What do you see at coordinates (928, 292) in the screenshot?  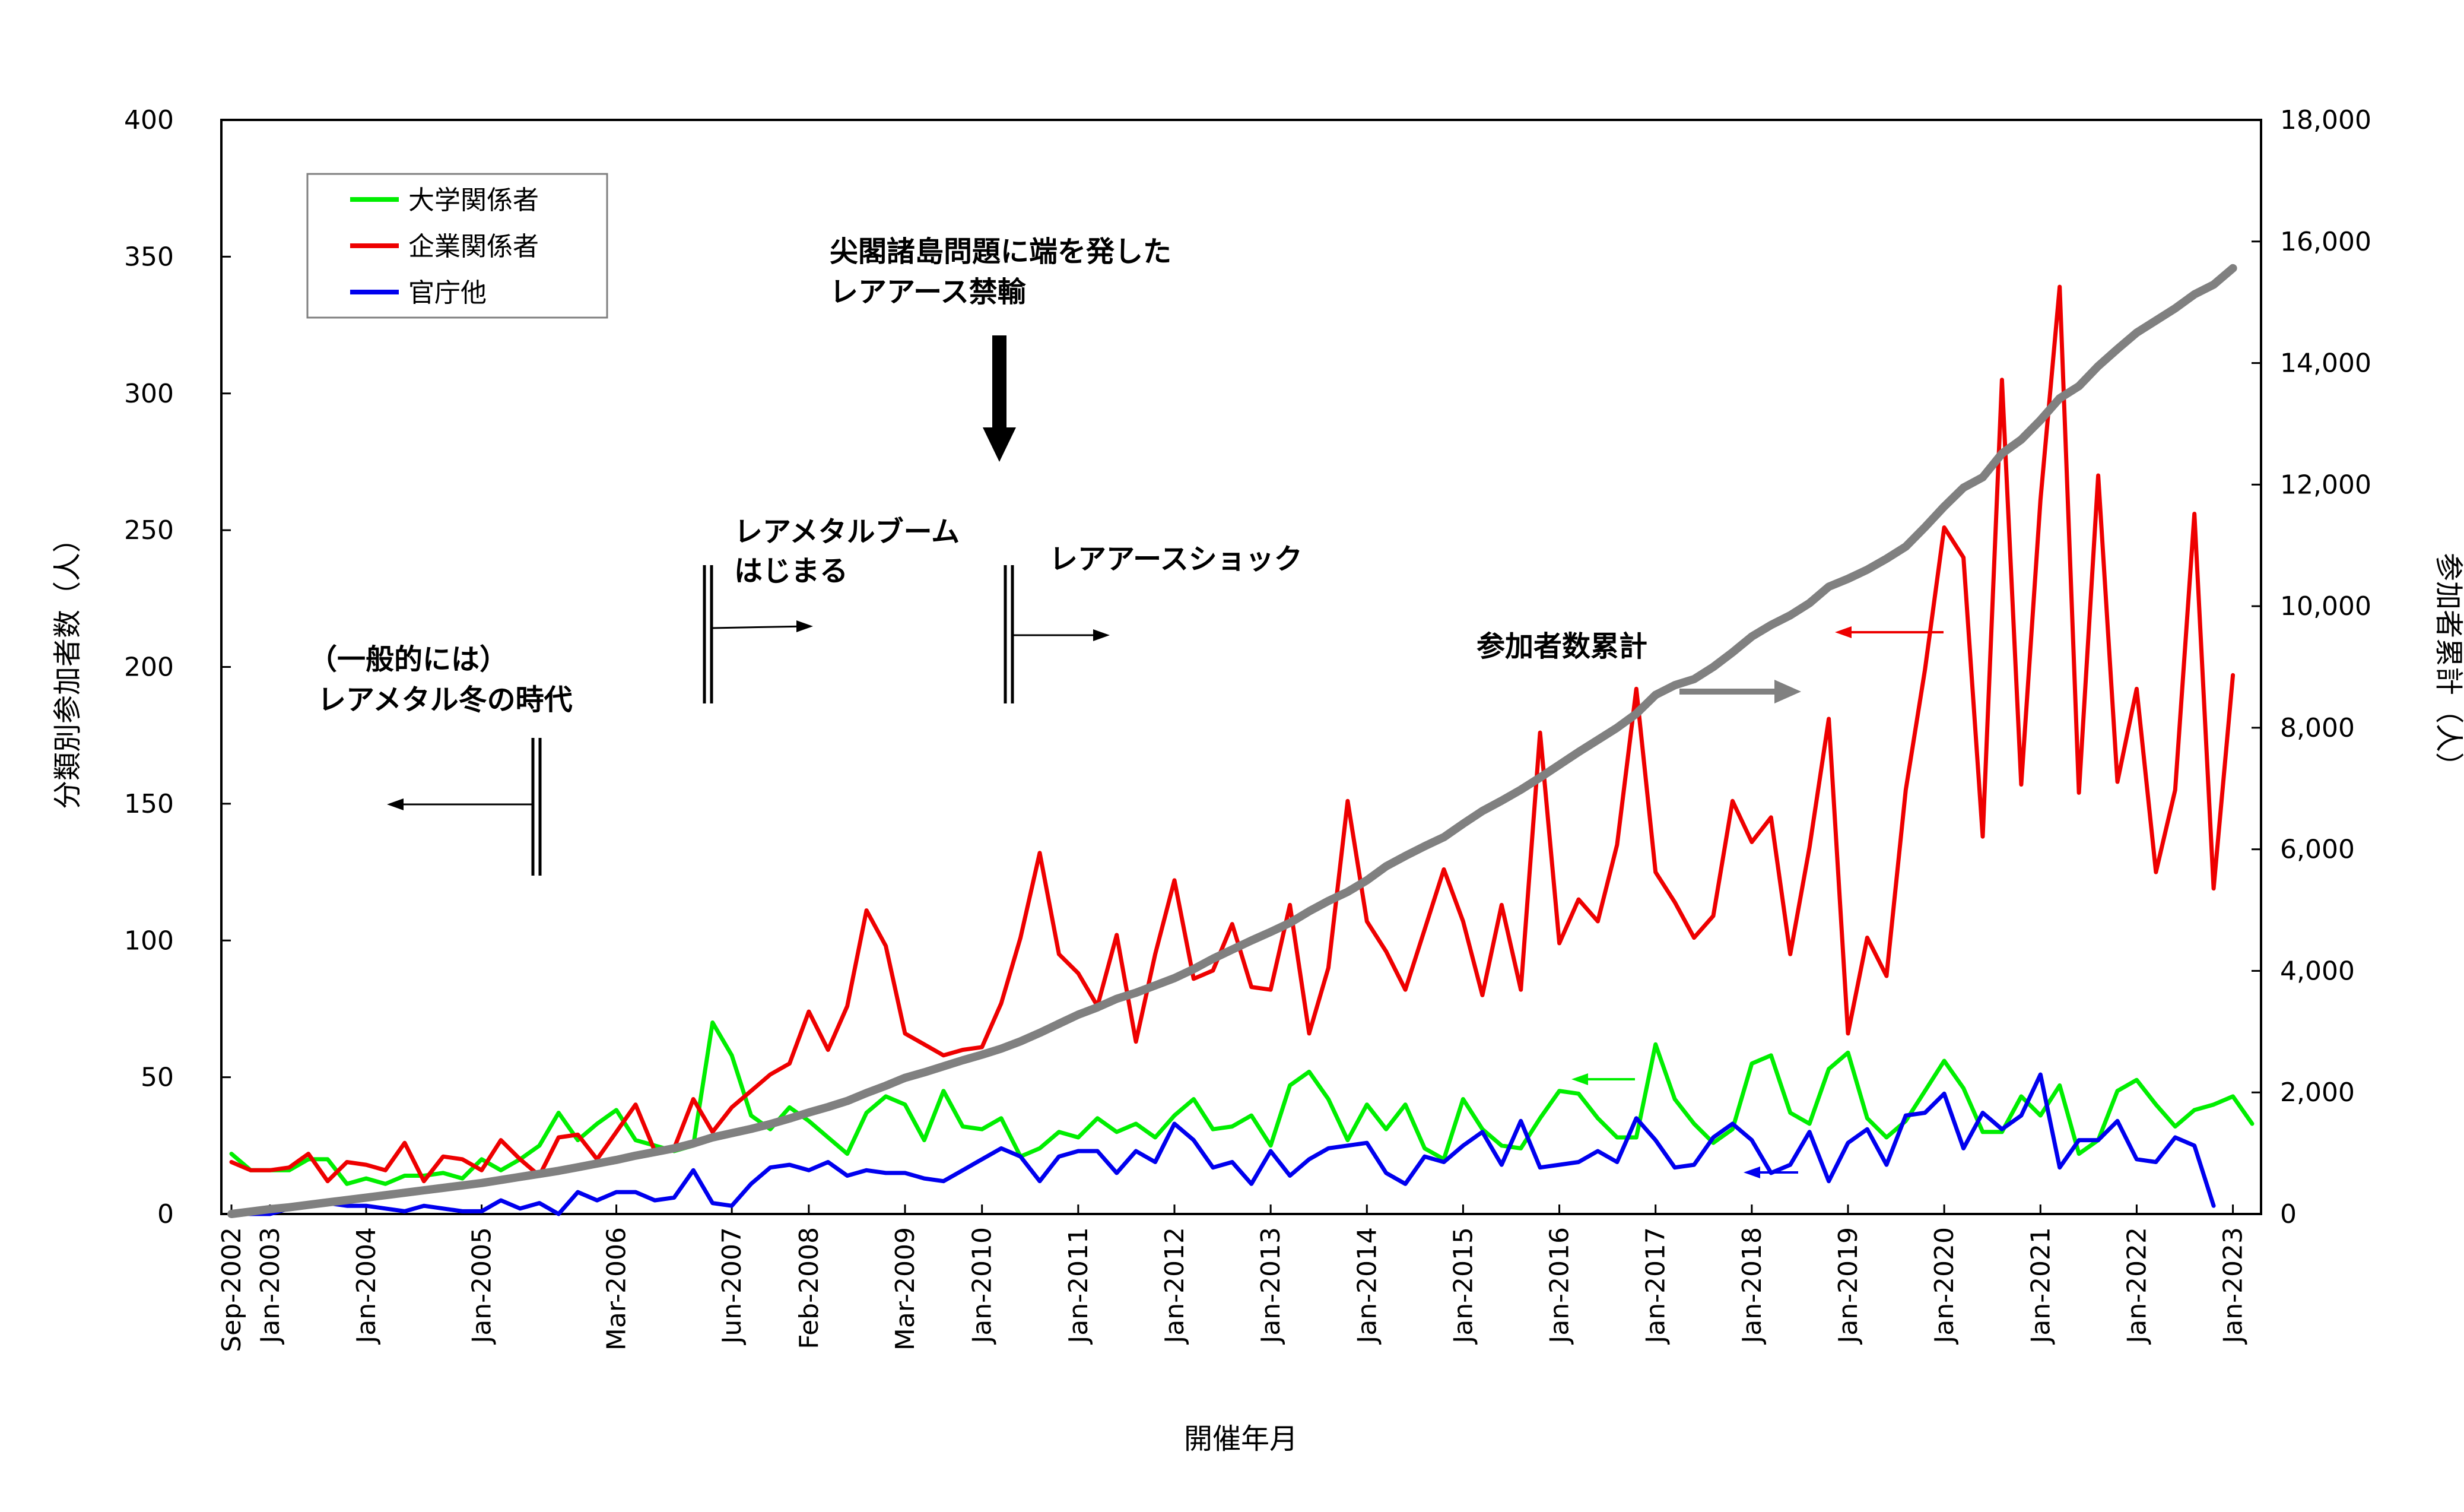 I see `annotation-embargo-line2: レアアース禁輸` at bounding box center [928, 292].